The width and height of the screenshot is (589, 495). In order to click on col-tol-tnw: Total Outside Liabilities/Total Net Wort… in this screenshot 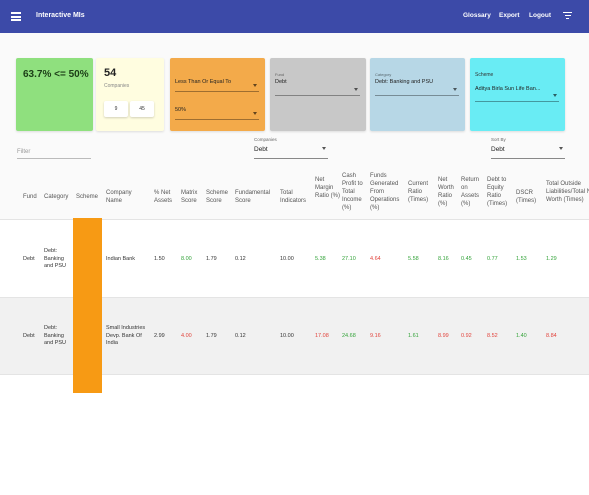, I will do `click(567, 192)`.